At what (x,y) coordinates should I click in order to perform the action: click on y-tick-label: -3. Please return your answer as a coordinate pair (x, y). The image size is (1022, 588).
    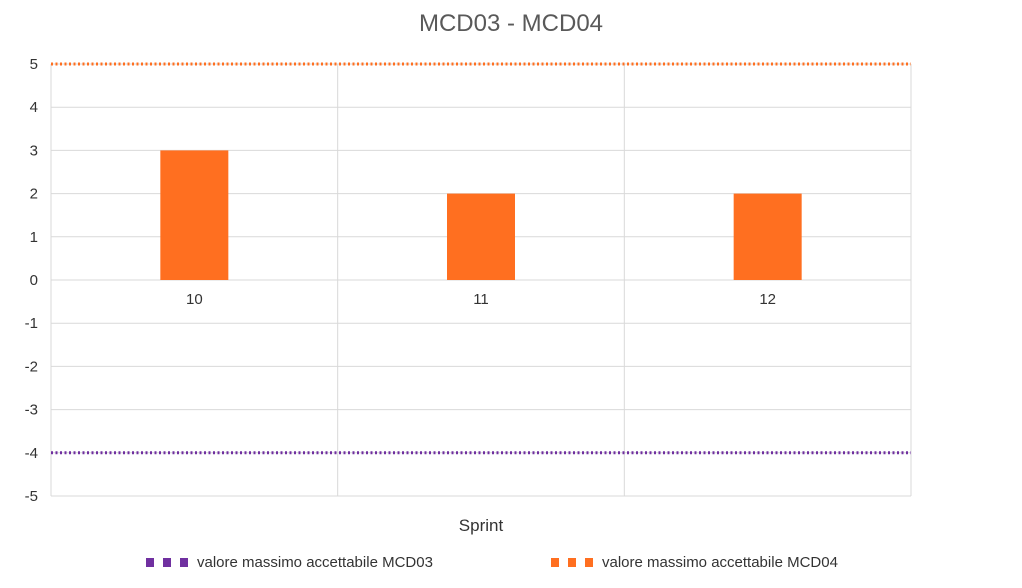
    Looking at the image, I should click on (31, 410).